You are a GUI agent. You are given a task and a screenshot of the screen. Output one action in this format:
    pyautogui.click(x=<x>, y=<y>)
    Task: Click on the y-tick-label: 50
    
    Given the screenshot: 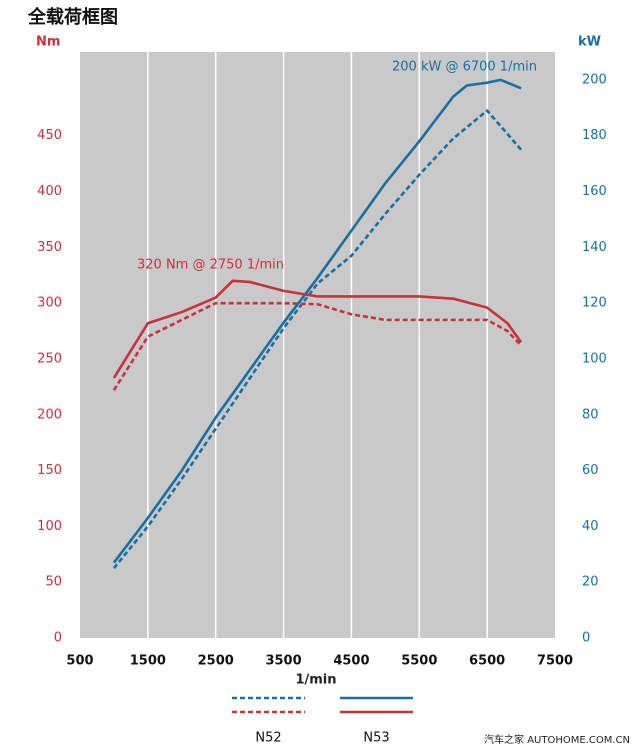 What is the action you would take?
    pyautogui.click(x=53, y=582)
    